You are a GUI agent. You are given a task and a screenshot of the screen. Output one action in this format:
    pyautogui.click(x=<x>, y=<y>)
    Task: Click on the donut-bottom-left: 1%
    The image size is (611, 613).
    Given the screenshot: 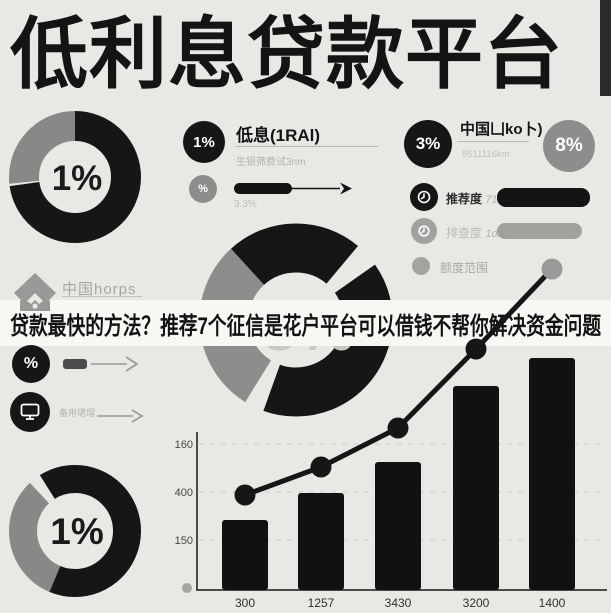 What is the action you would take?
    pyautogui.click(x=75, y=531)
    